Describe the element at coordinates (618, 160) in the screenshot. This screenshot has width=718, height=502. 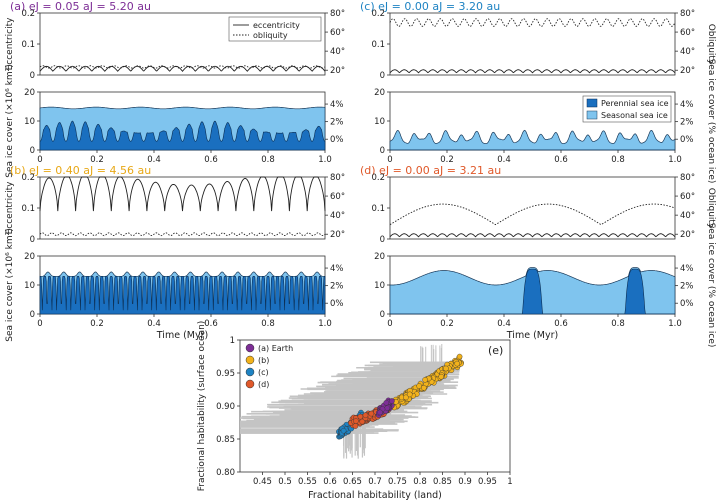
I see `panel-c-xtick-label: 0.8` at that location.